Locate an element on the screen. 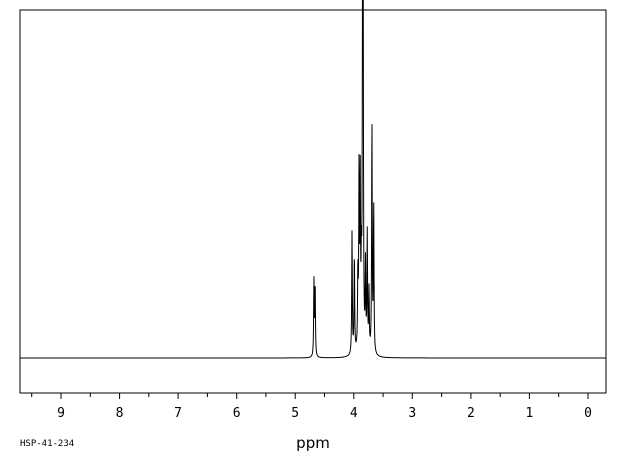 This screenshot has height=455, width=620. x-tick-label: 0 is located at coordinates (588, 413).